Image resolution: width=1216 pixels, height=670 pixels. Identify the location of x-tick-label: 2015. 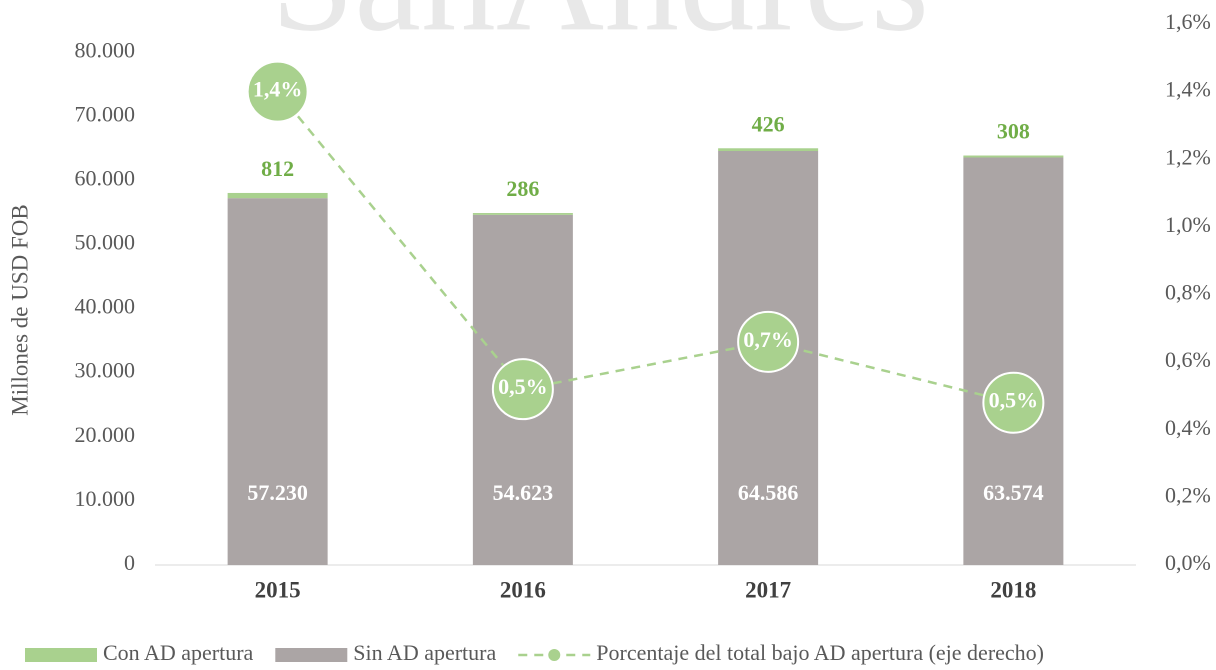
(278, 589).